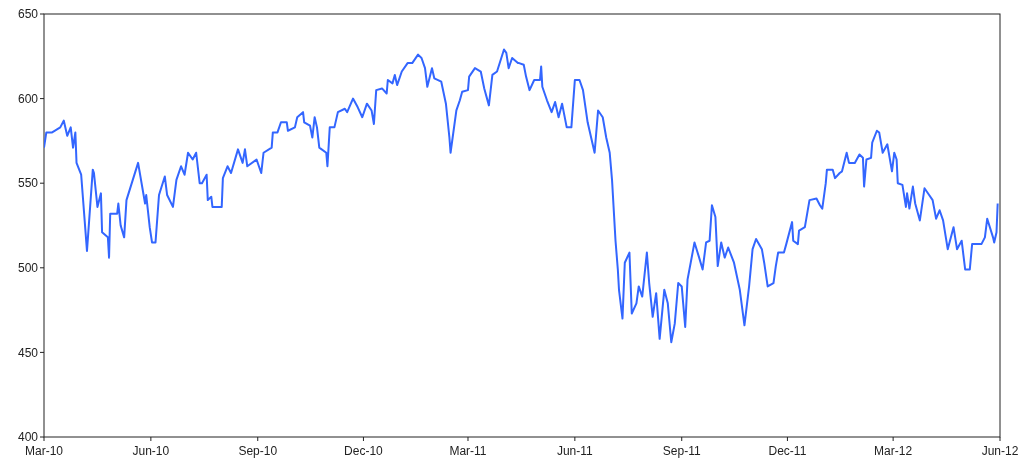 The width and height of the screenshot is (1024, 465). What do you see at coordinates (28, 183) in the screenshot?
I see `y-tick-label: 550` at bounding box center [28, 183].